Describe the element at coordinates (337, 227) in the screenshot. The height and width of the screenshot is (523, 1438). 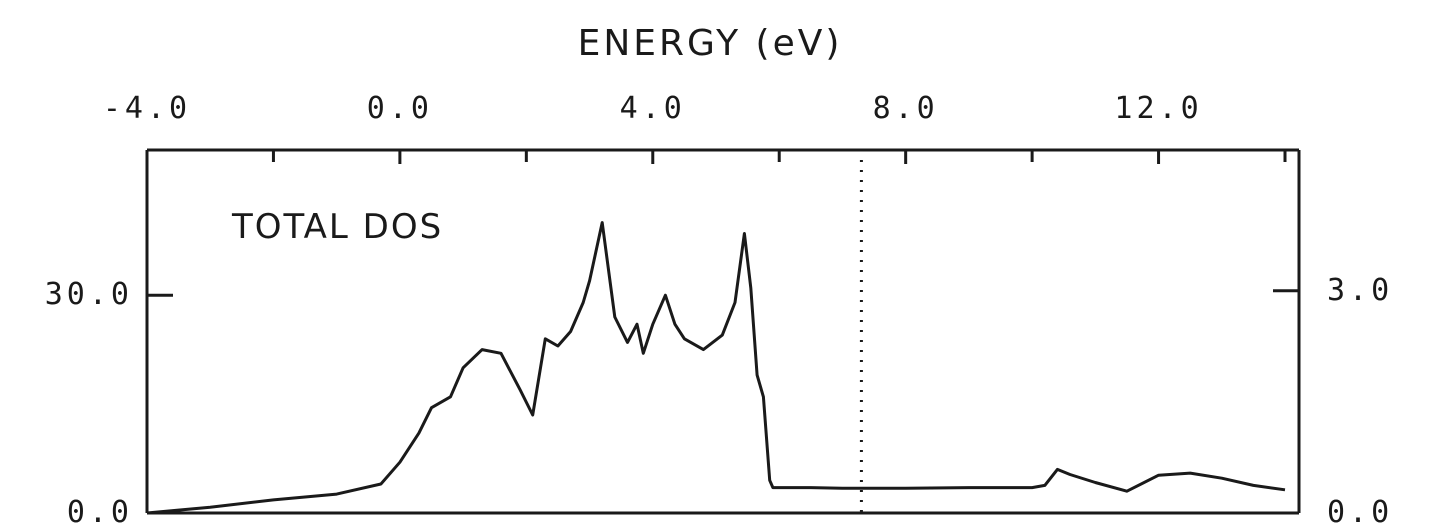
I see `total-dos-label: TOTAL DOS` at that location.